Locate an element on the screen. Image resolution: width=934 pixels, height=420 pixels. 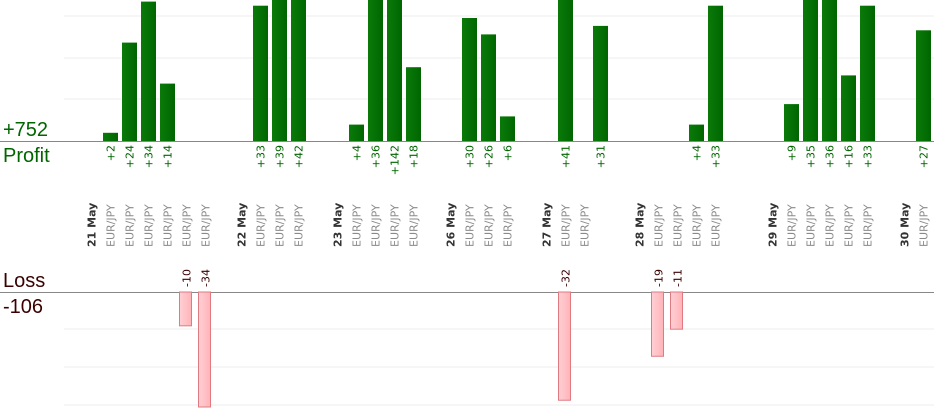
loss-value-label: -19 is located at coordinates (659, 278).